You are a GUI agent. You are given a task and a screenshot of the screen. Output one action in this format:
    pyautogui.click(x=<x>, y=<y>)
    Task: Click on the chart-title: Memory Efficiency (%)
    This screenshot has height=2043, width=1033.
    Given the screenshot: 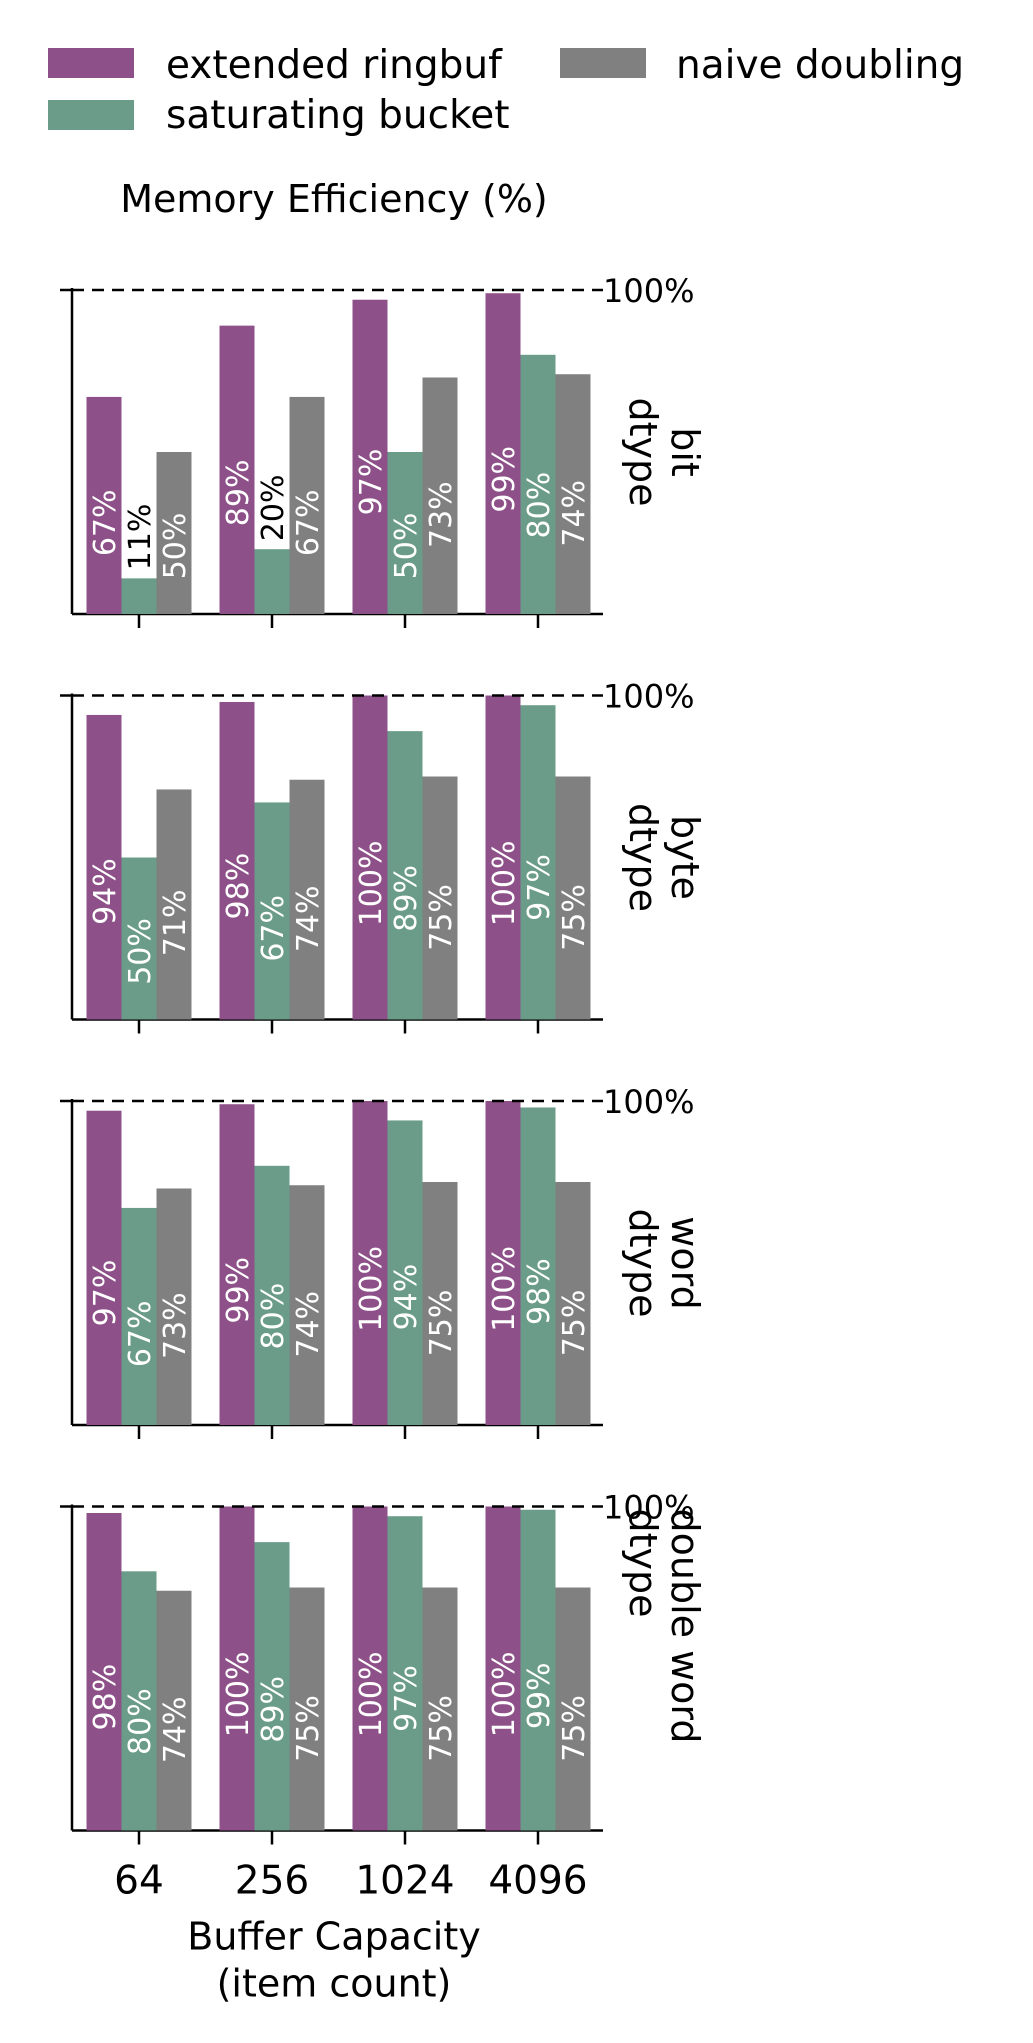 What is the action you would take?
    pyautogui.click(x=334, y=199)
    